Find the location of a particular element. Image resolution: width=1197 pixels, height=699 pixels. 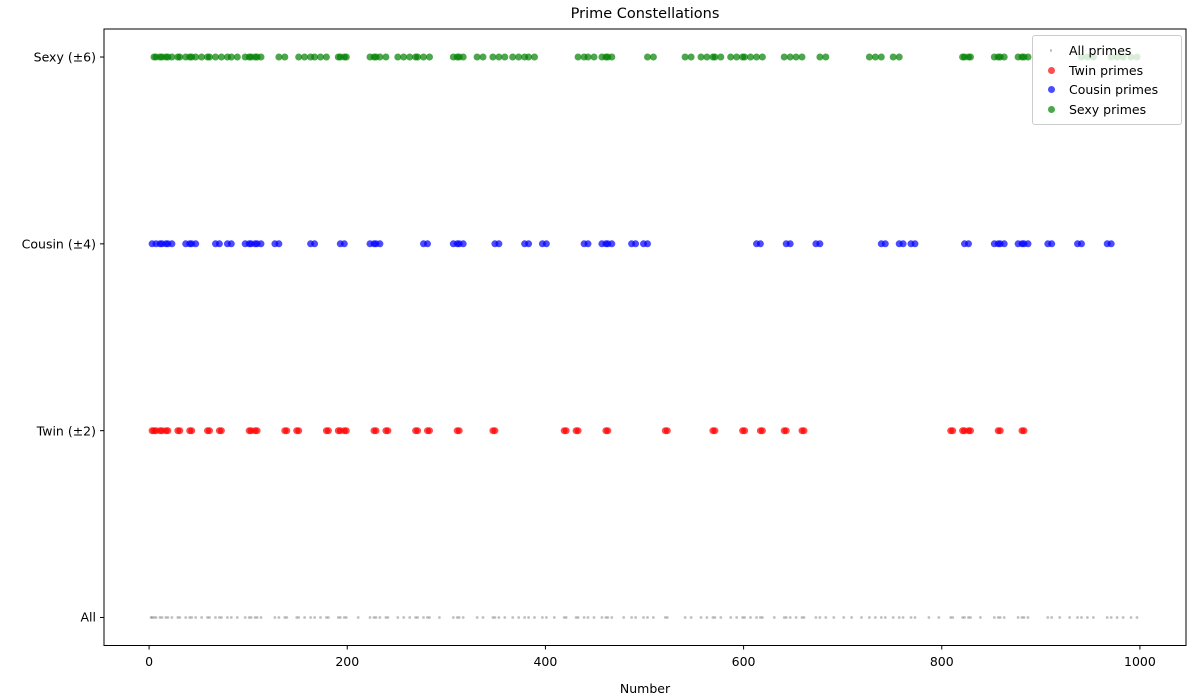

legend-label-all-primes: All primes is located at coordinates (1100, 51).